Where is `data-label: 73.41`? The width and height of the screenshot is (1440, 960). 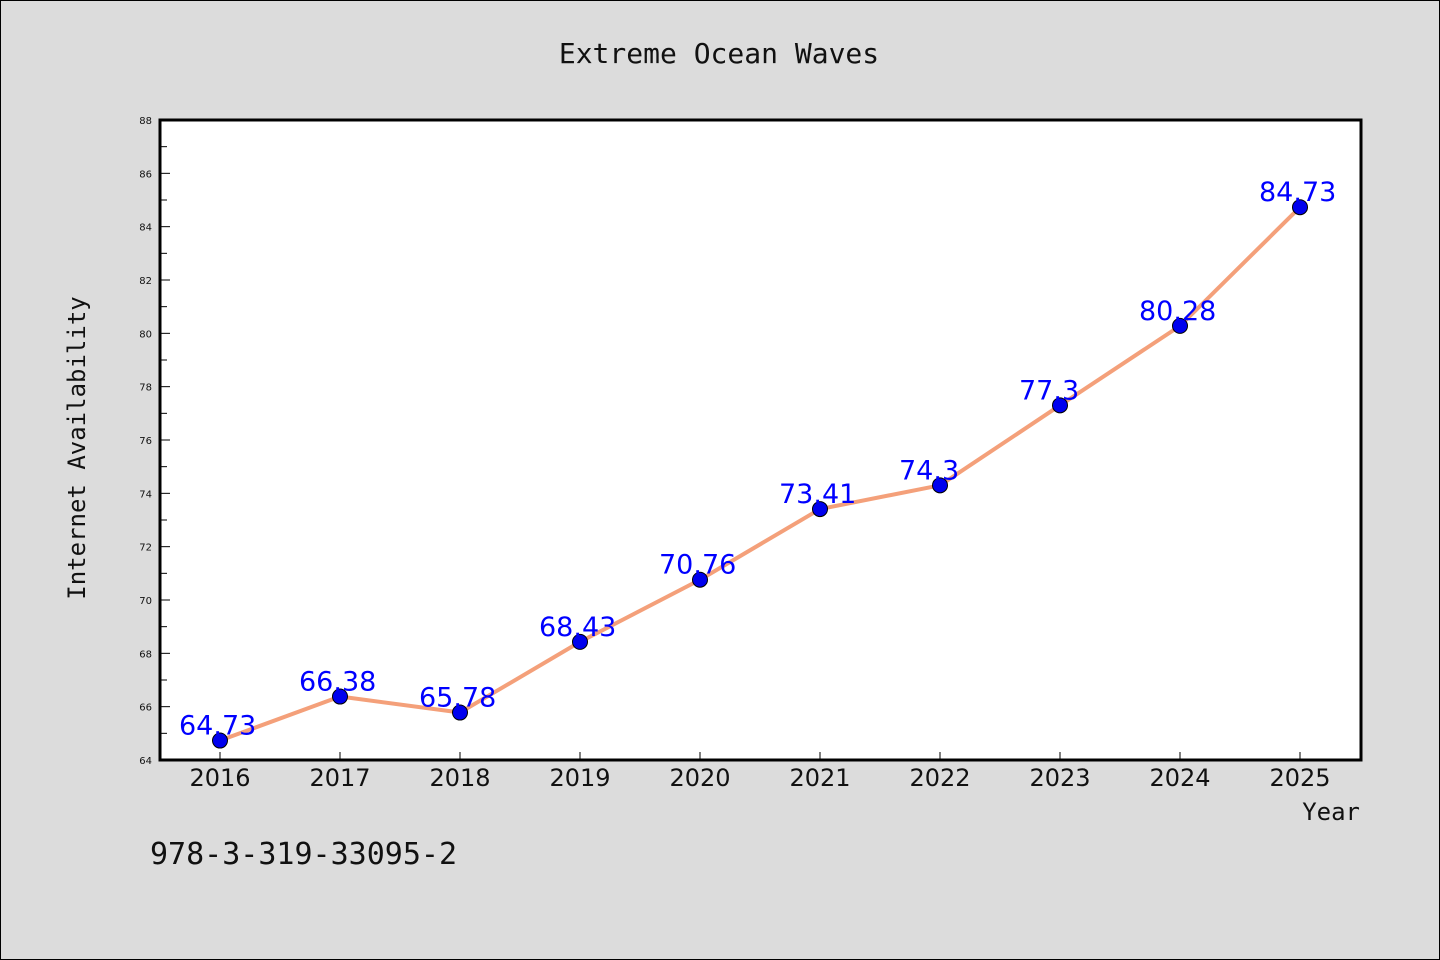 data-label: 73.41 is located at coordinates (817, 494).